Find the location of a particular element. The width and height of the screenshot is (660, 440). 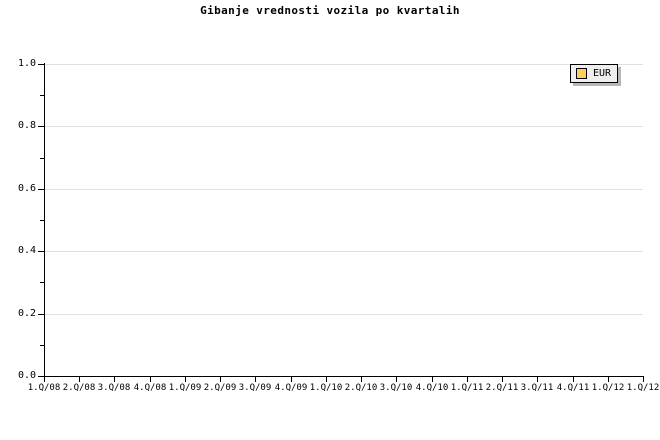

x-axis-line is located at coordinates (344, 376).